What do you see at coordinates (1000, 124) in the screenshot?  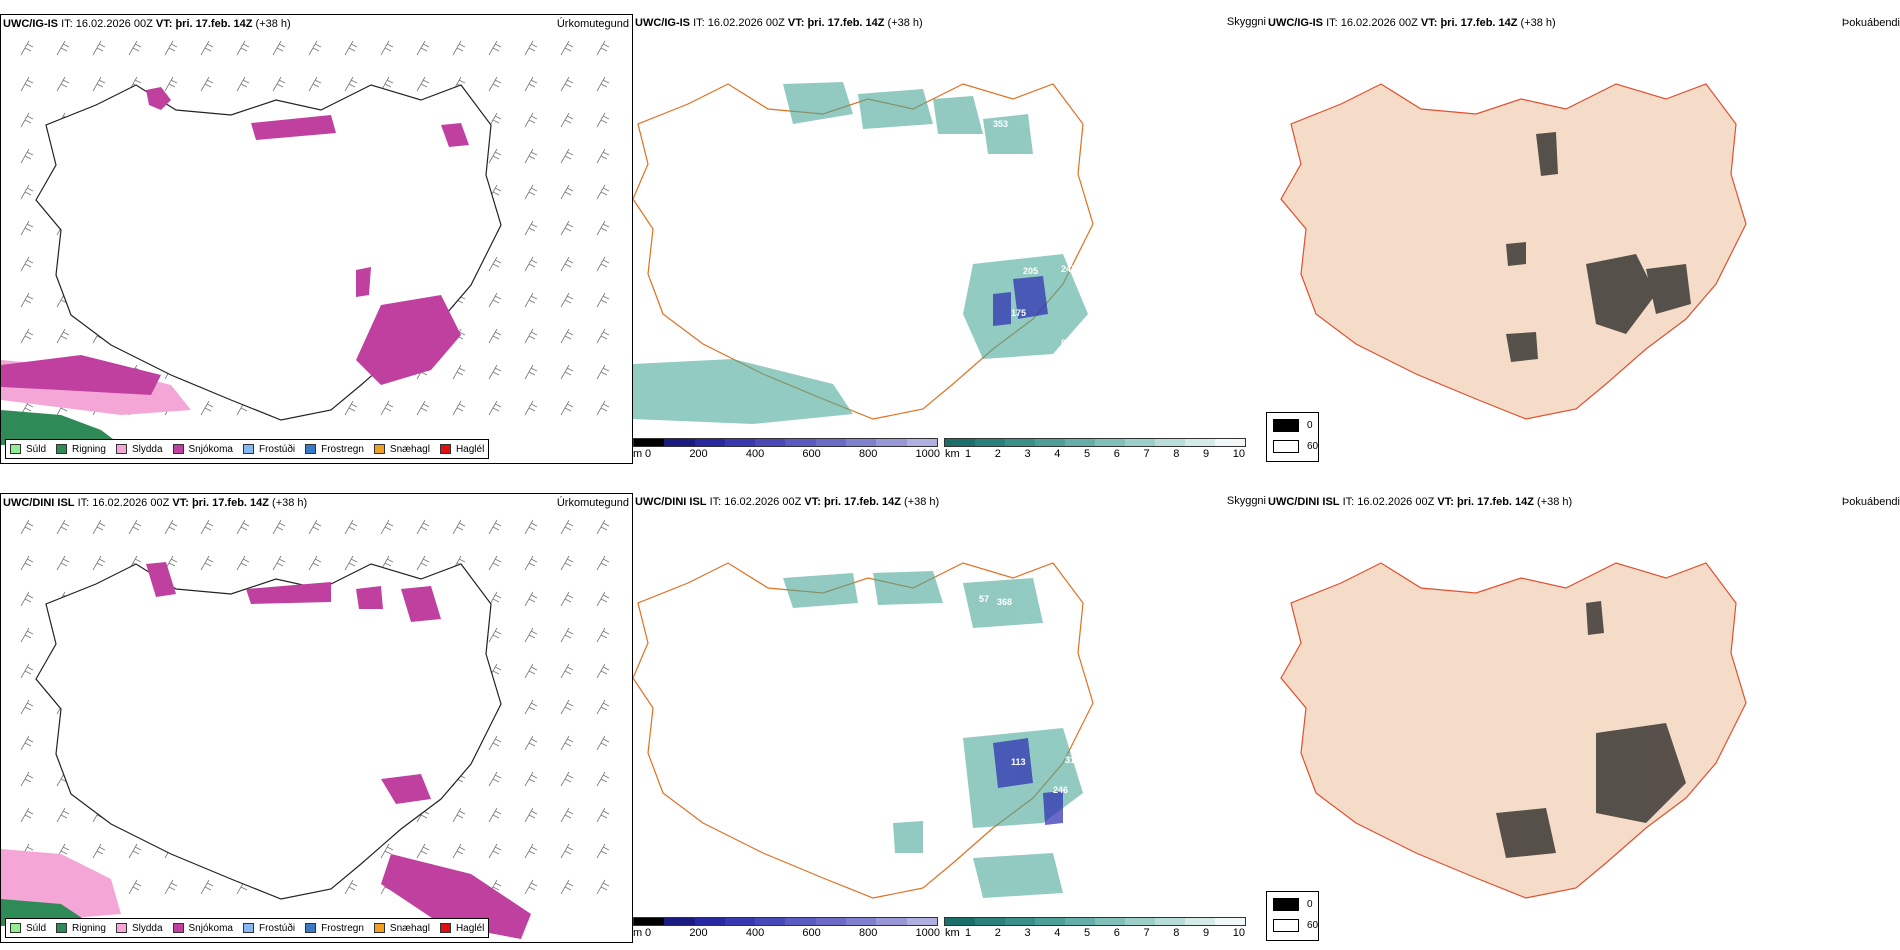 I see `cloud-base-value: 353` at bounding box center [1000, 124].